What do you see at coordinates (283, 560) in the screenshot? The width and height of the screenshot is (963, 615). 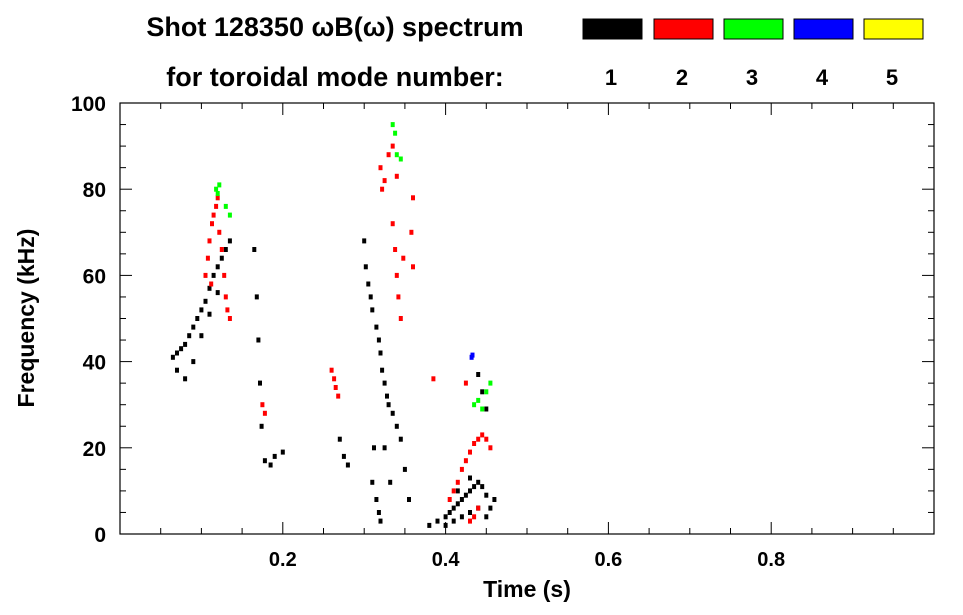 I see `x-tick-label: 0.2` at bounding box center [283, 560].